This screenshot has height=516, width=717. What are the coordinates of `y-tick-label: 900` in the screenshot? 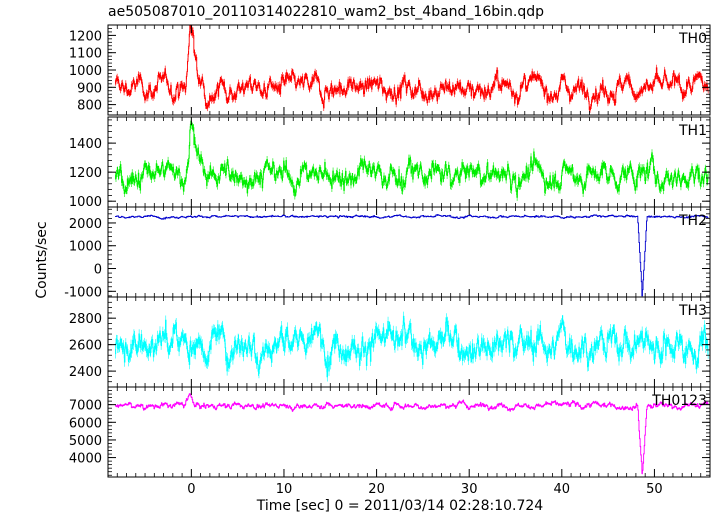 It's located at (89, 88).